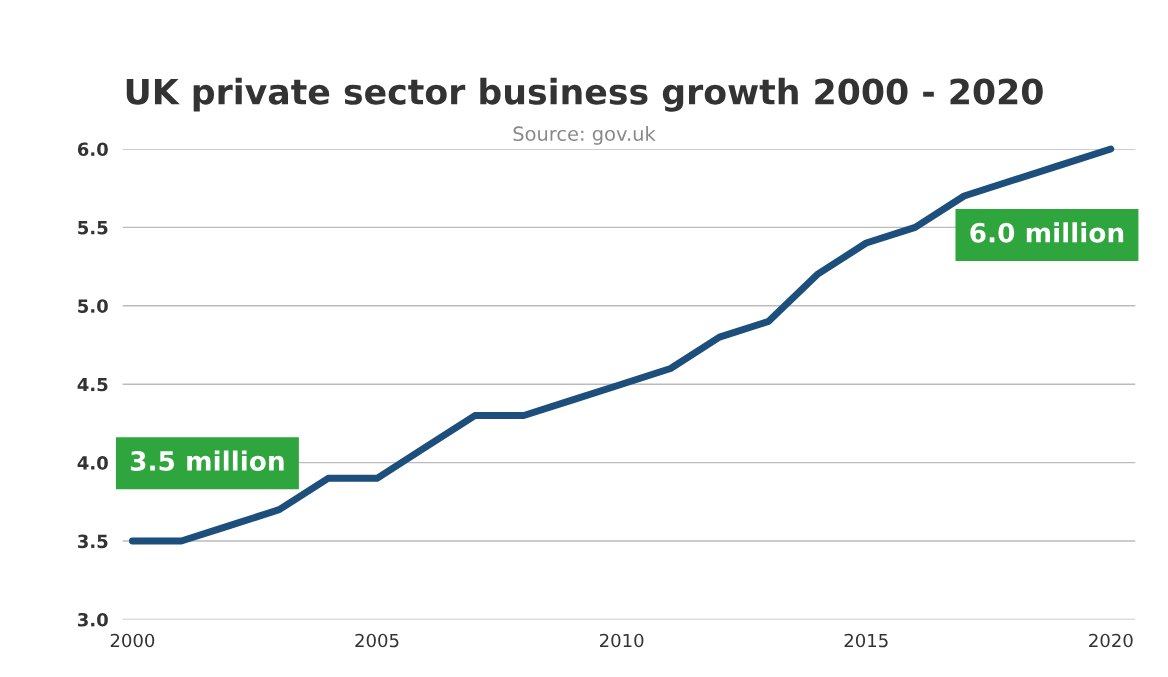 This screenshot has height=677, width=1168. I want to click on annotation: 3.5 million, so click(207, 460).